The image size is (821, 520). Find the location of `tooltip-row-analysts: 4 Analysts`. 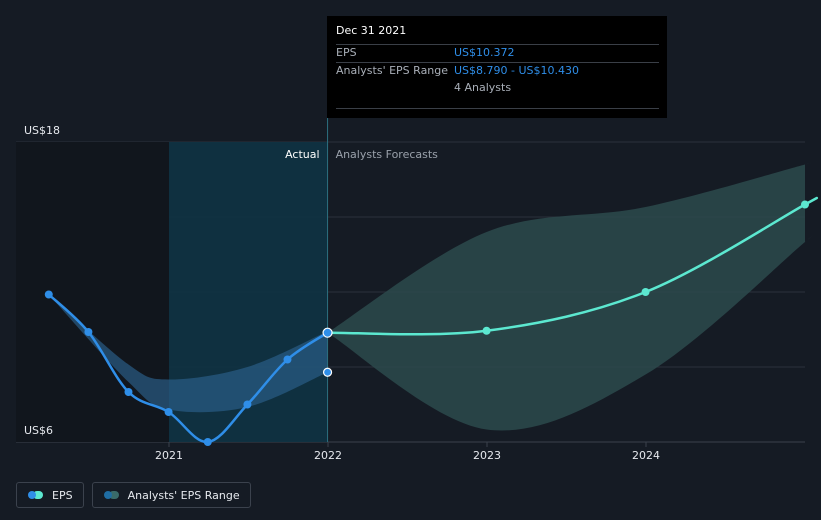

tooltip-row-analysts: 4 Analysts is located at coordinates (497, 88).